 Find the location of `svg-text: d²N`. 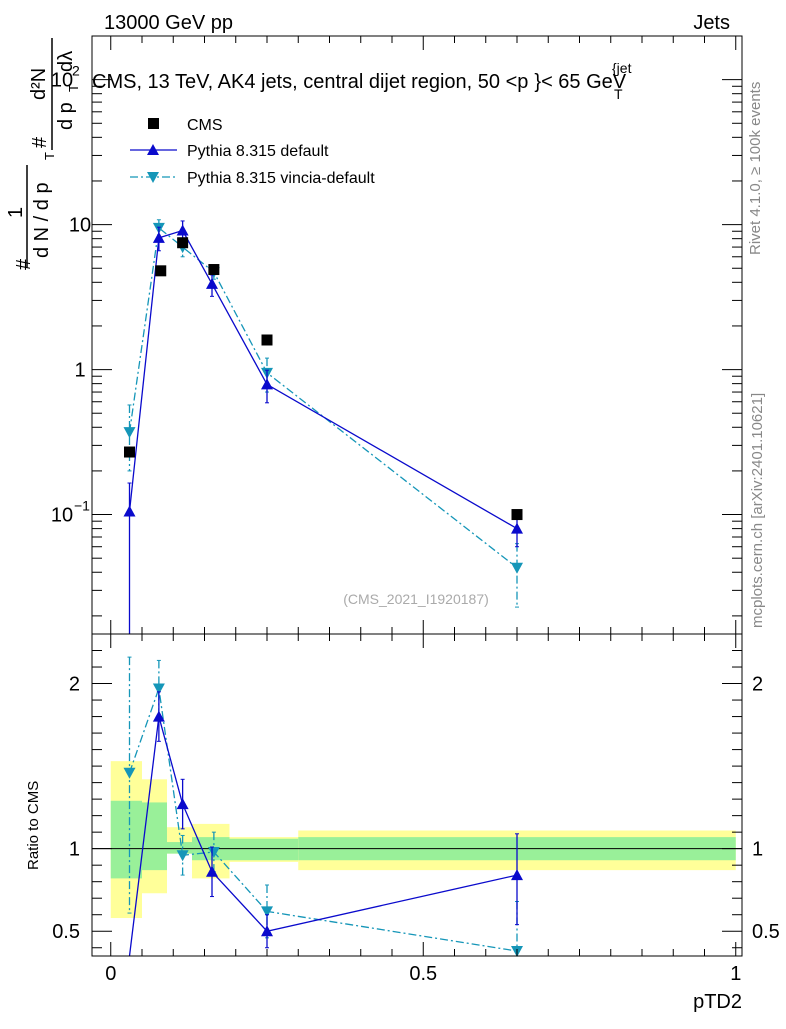

svg-text: d²N is located at coordinates (39, 84).